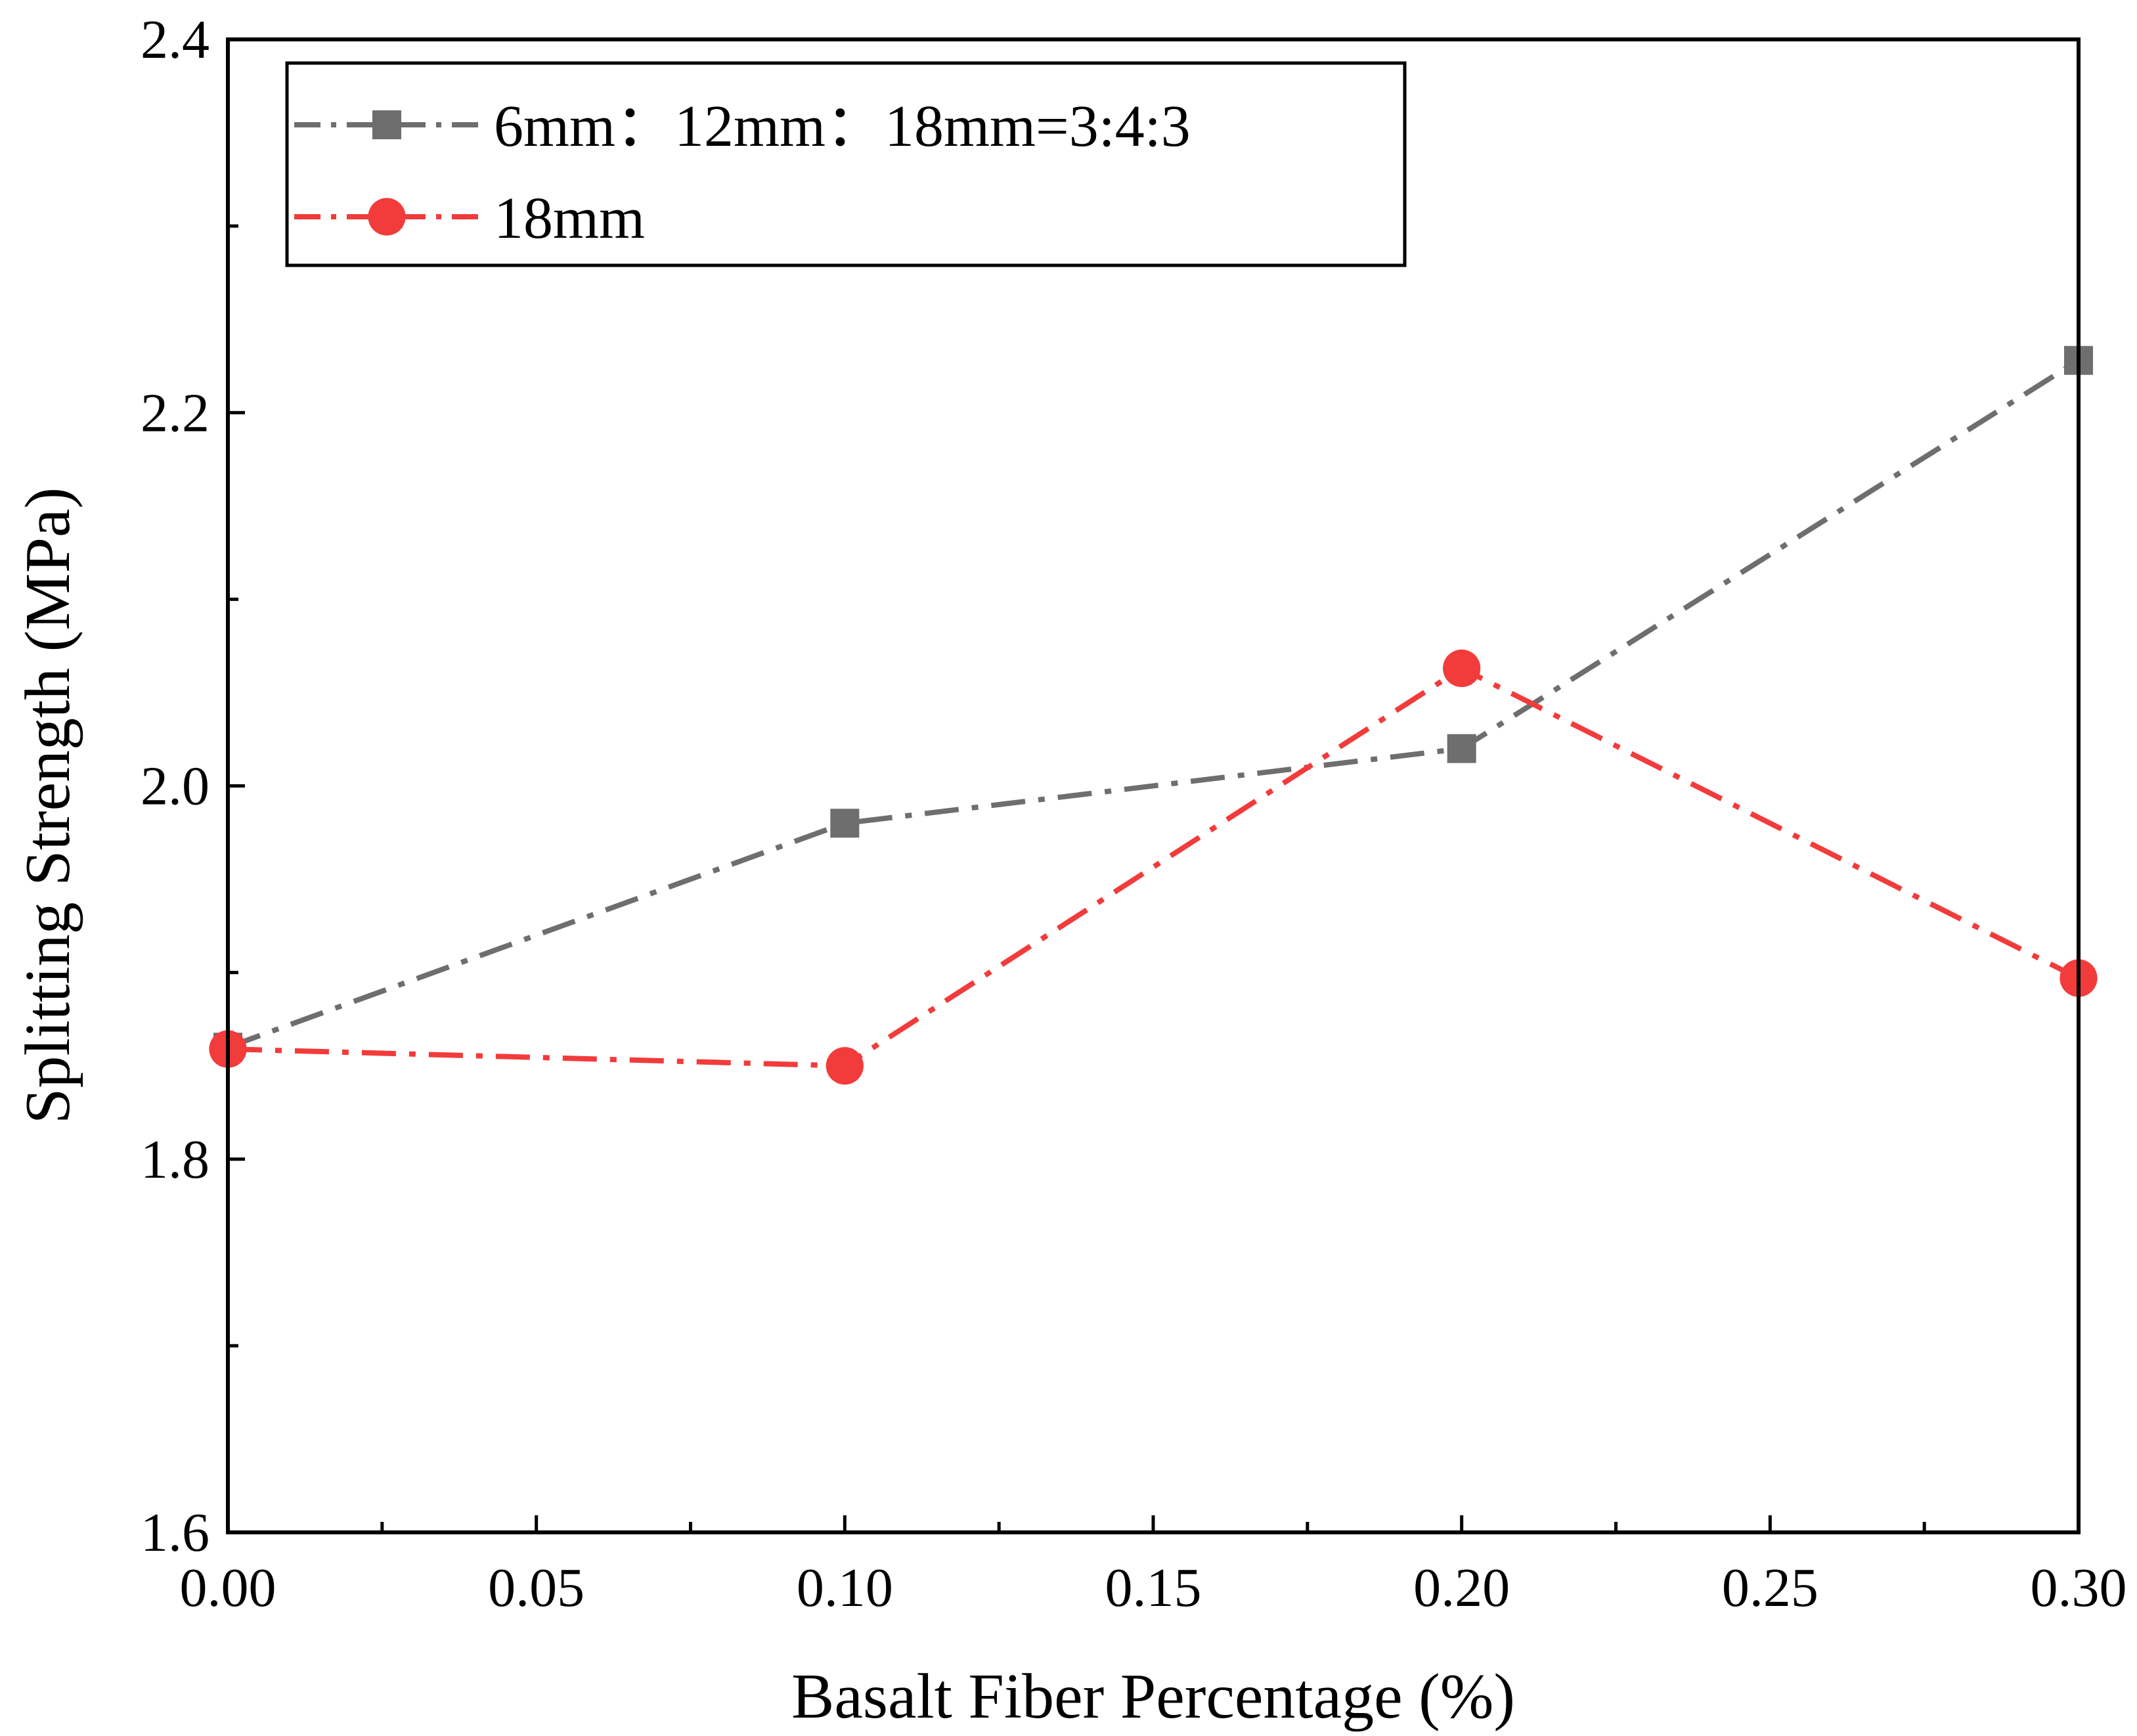 The height and width of the screenshot is (1736, 2137). What do you see at coordinates (845, 1587) in the screenshot?
I see `x-tick-label: 0.10` at bounding box center [845, 1587].